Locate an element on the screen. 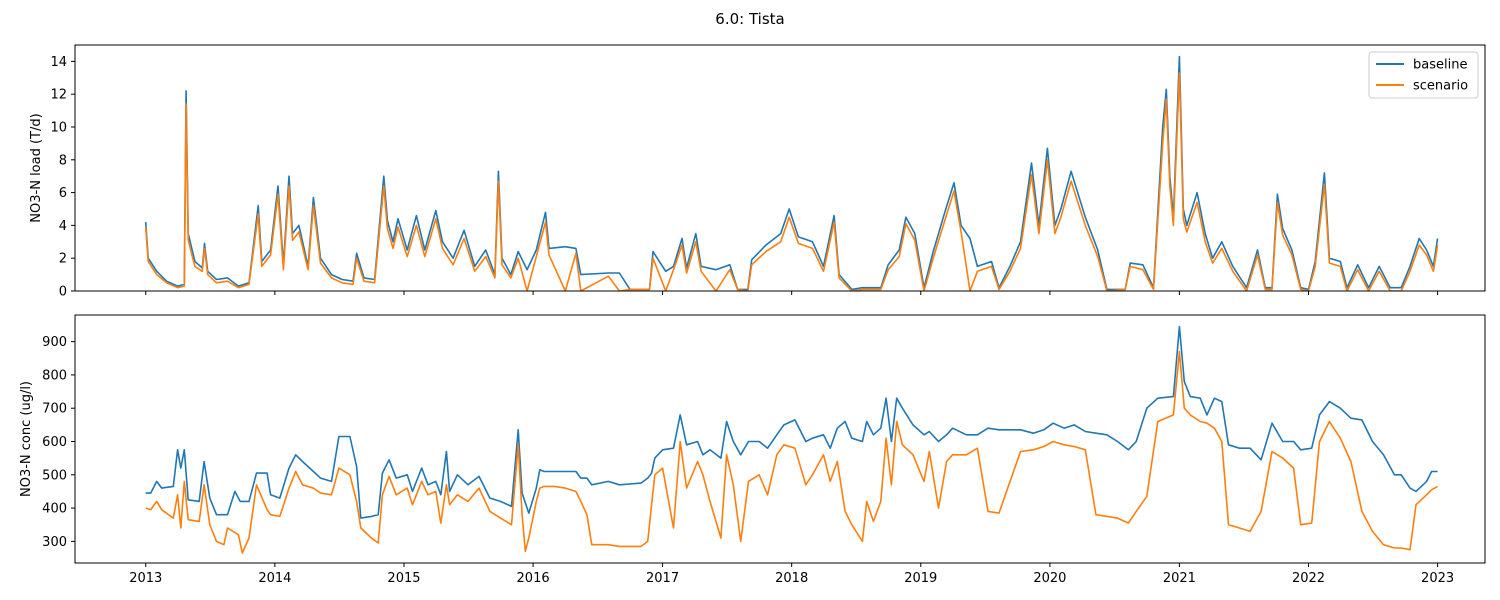  x-tick-label: 2021 is located at coordinates (1179, 578).